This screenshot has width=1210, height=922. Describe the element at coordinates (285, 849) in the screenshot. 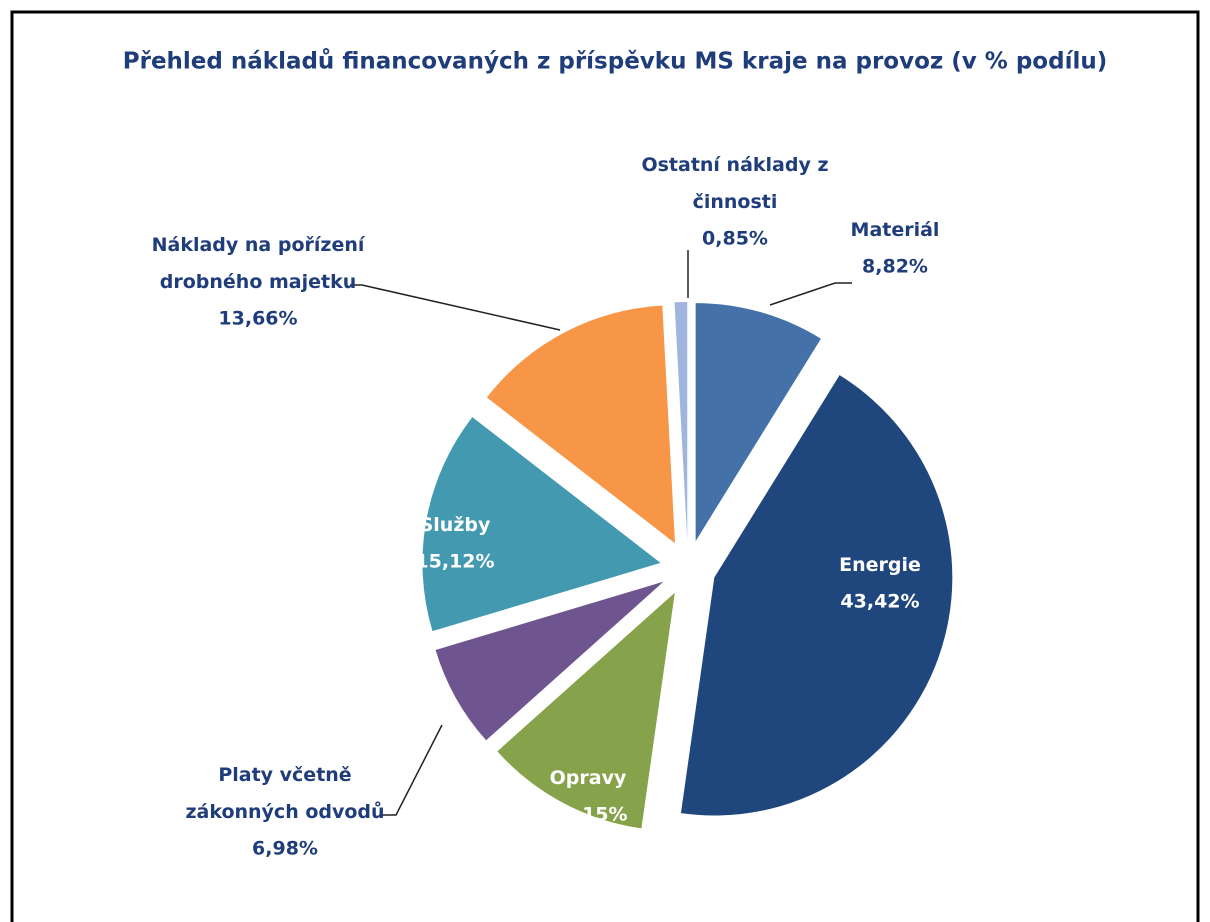

I see `value-label: 6,98%` at that location.